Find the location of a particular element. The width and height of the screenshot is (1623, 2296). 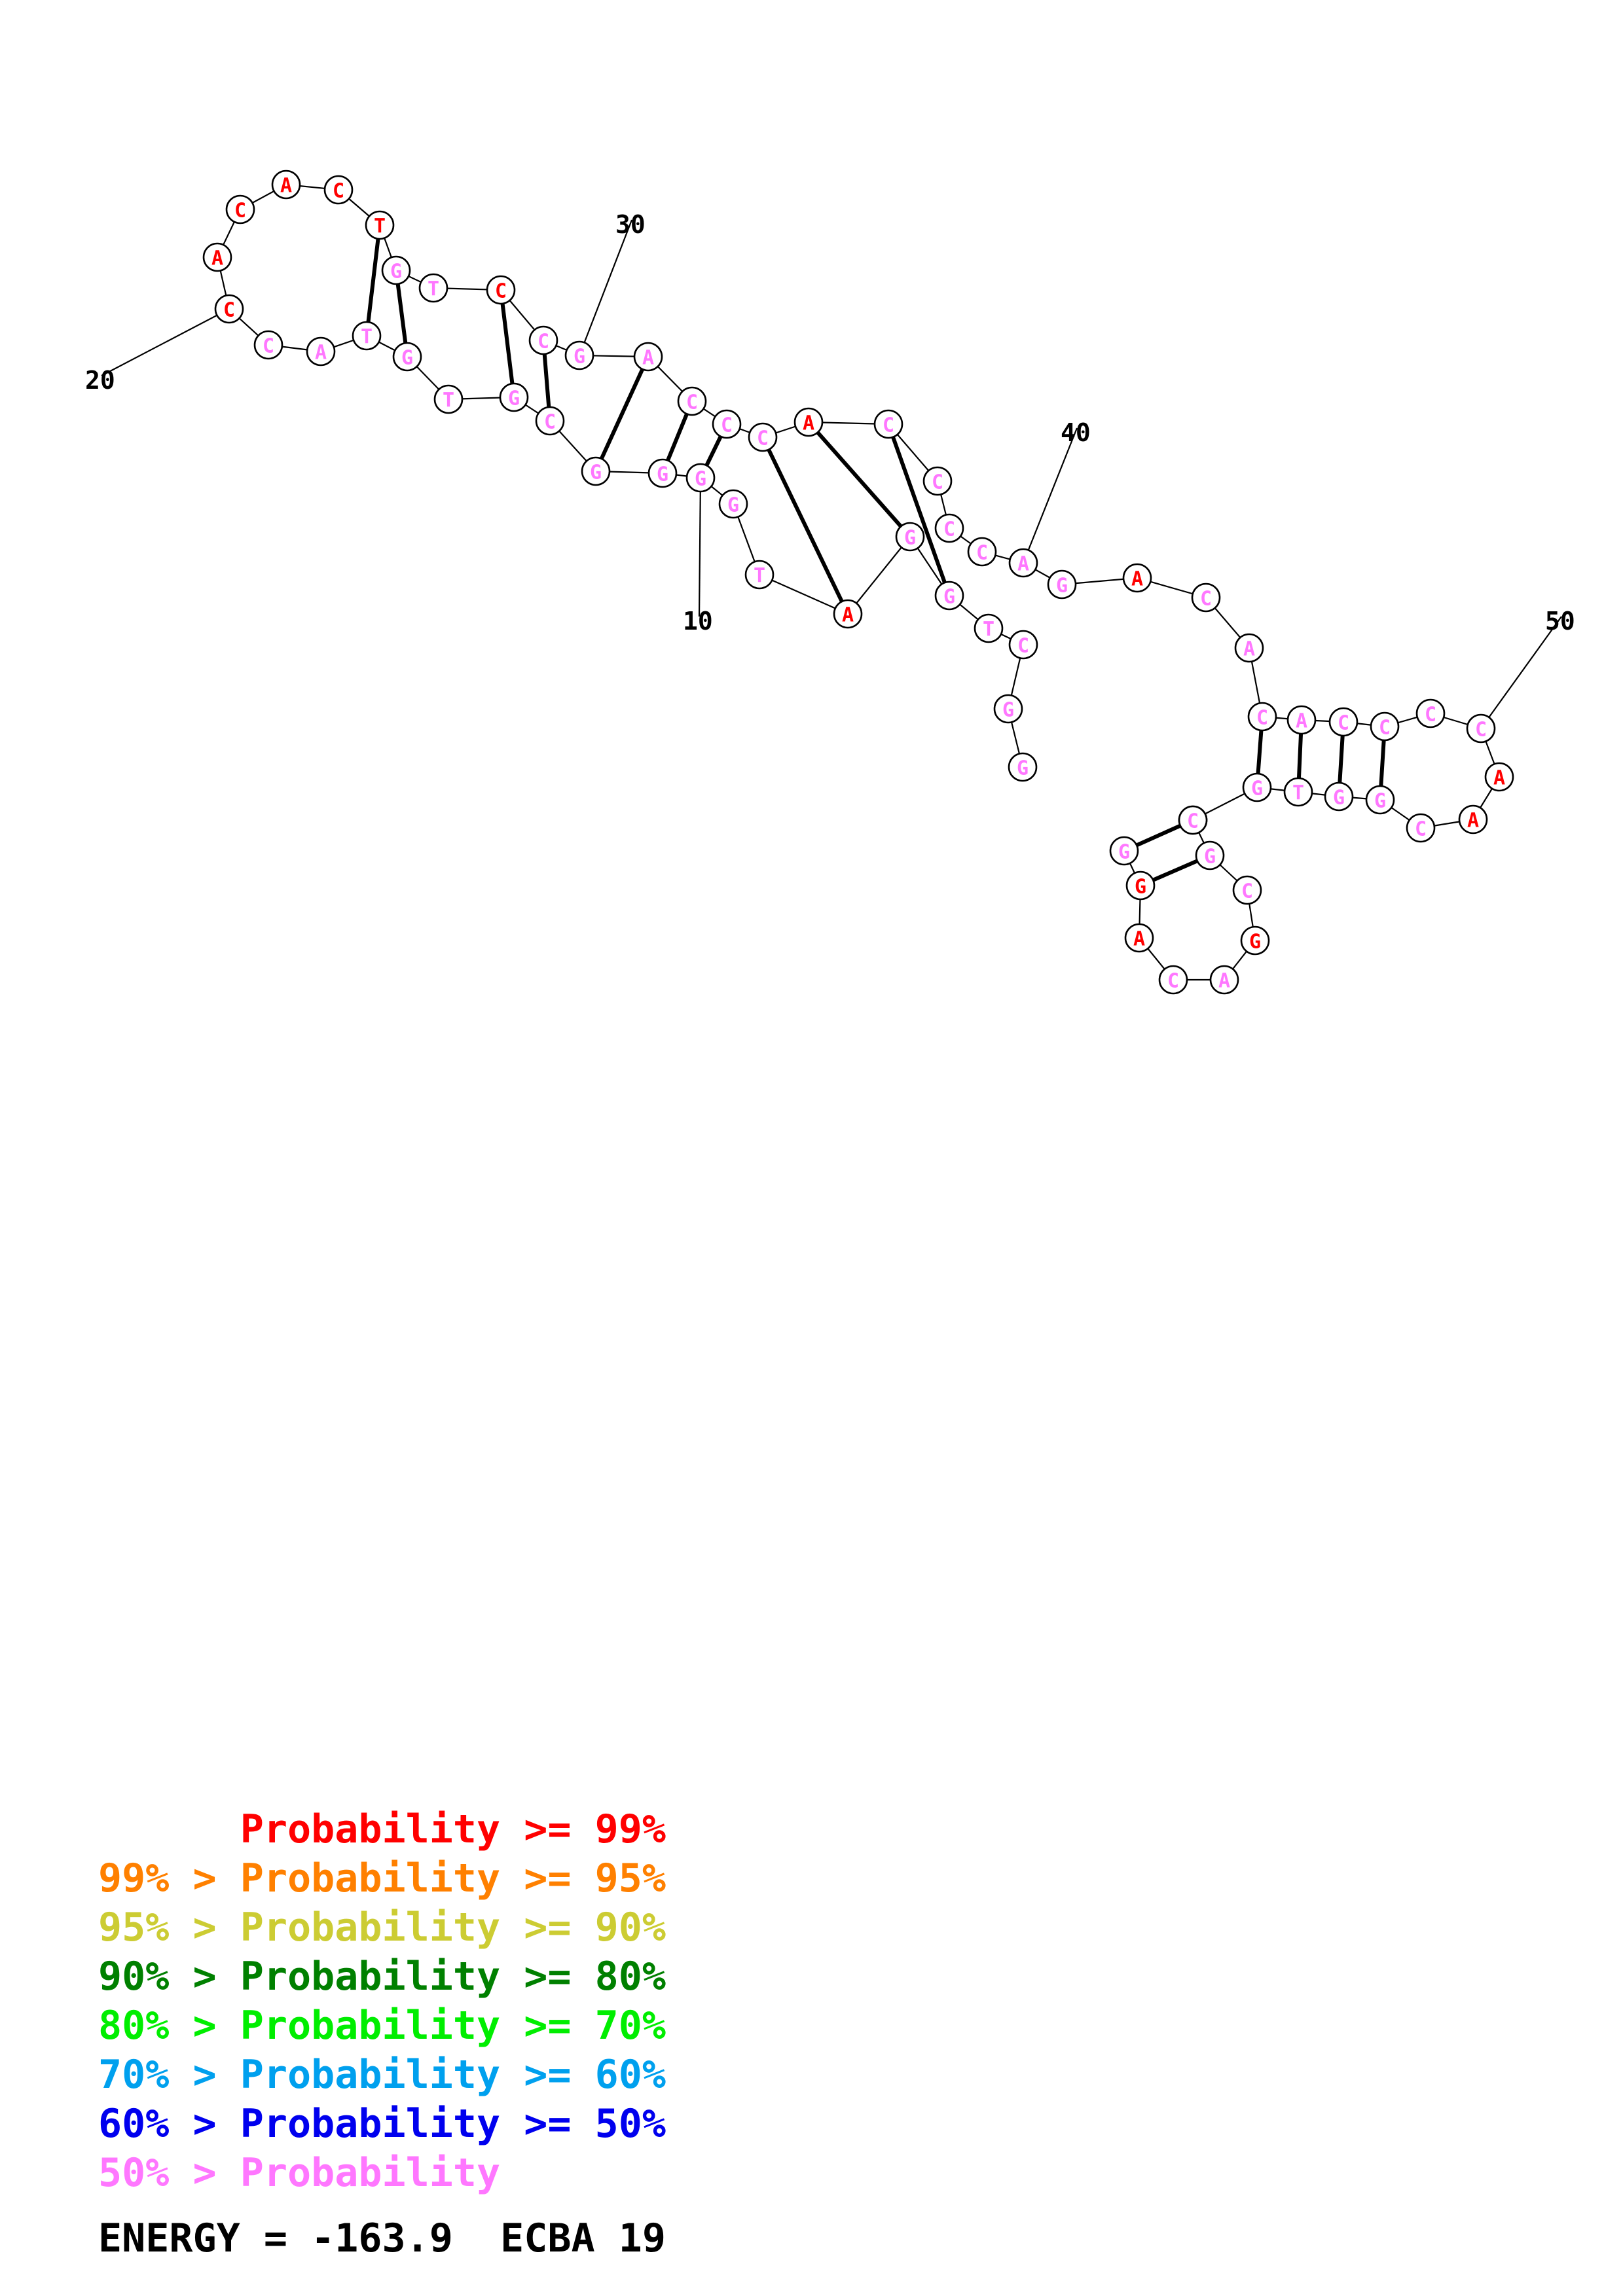

legend-line: 60% > Probability >= 50% is located at coordinates (382, 2124).